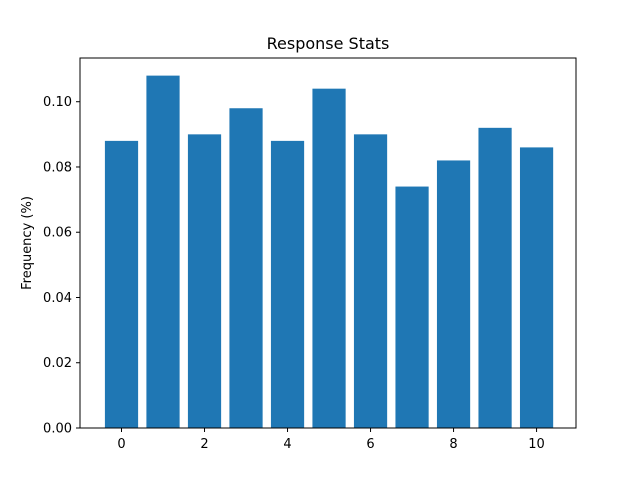  I want to click on y-tick-label: 0.04, so click(57, 298).